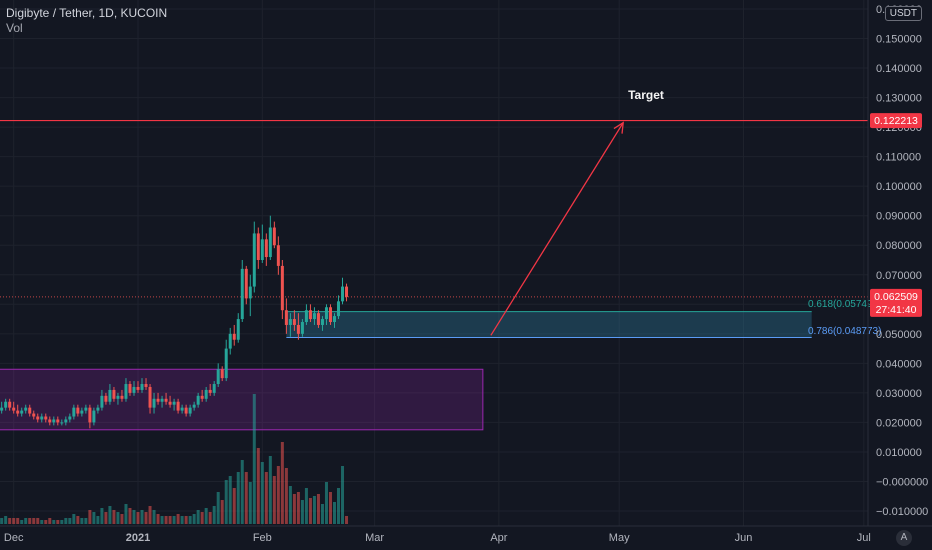 This screenshot has width=932, height=550. What do you see at coordinates (904, 538) in the screenshot?
I see `auto-scale-button: A` at bounding box center [904, 538].